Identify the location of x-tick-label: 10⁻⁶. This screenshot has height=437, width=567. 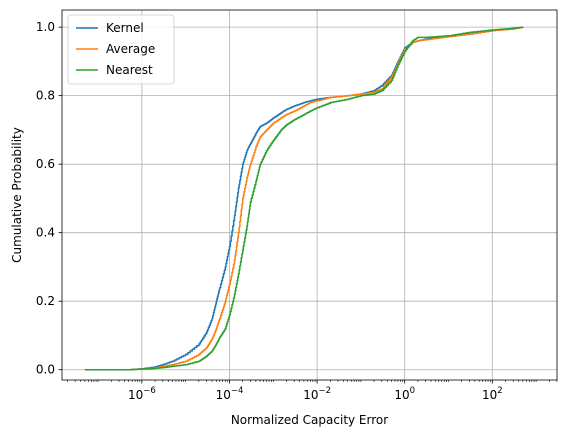
(142, 394).